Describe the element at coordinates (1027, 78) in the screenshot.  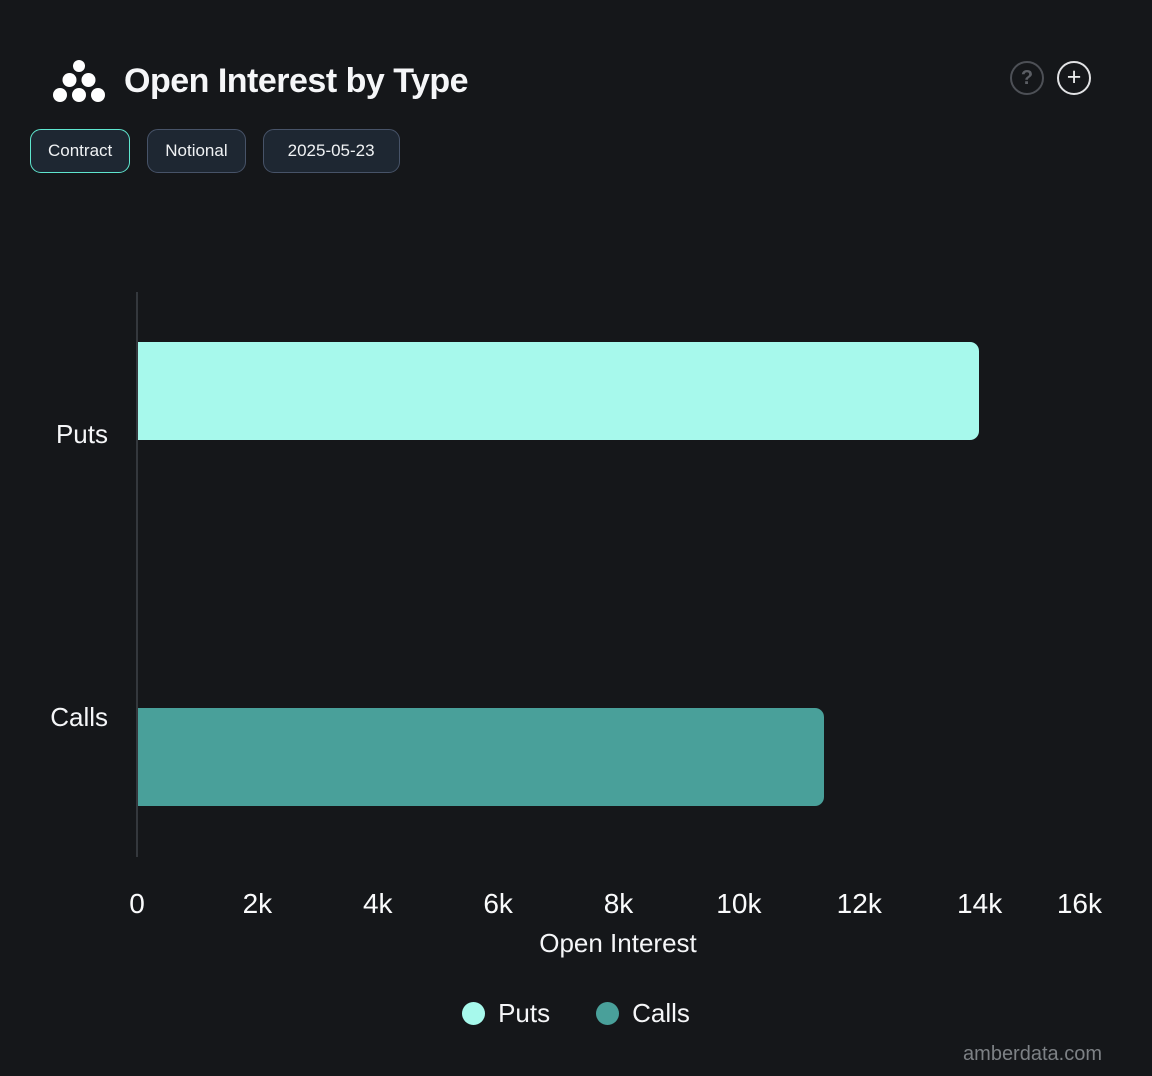
I see `help-icon: ?` at that location.